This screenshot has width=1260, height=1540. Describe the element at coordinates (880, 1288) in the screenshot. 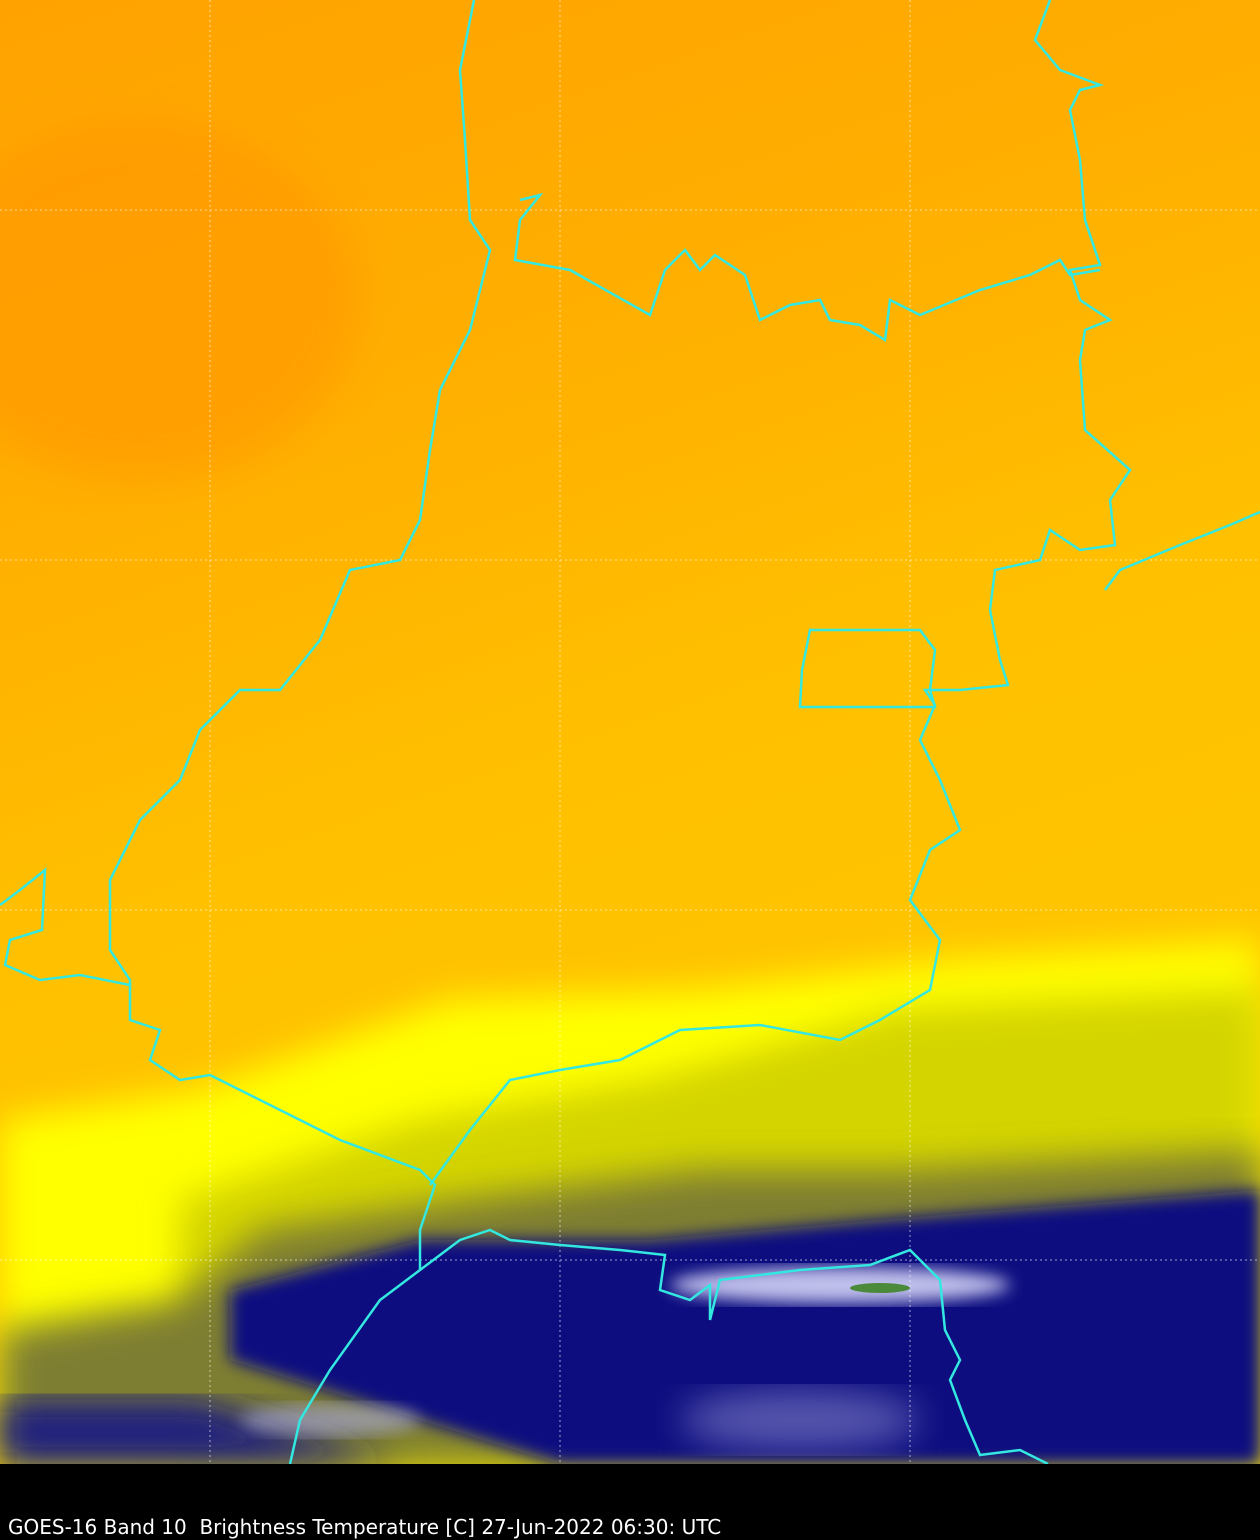

I see `coldest-top` at that location.